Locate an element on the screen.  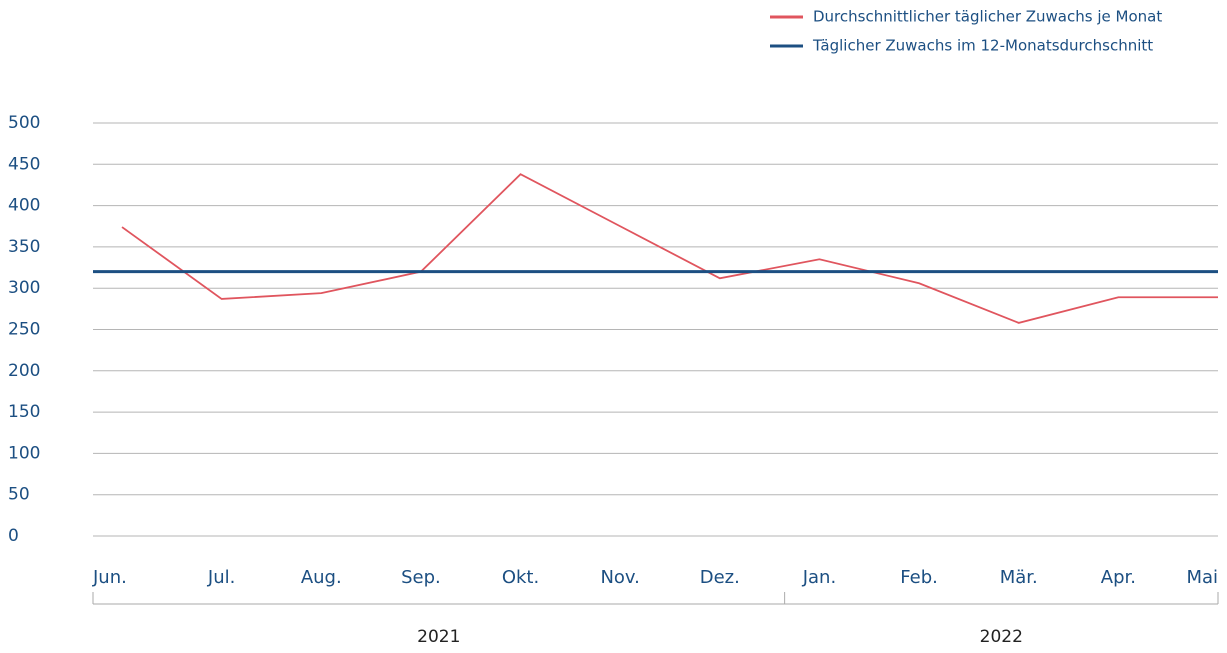
x-tick-label: Jun. is located at coordinates (109, 577).